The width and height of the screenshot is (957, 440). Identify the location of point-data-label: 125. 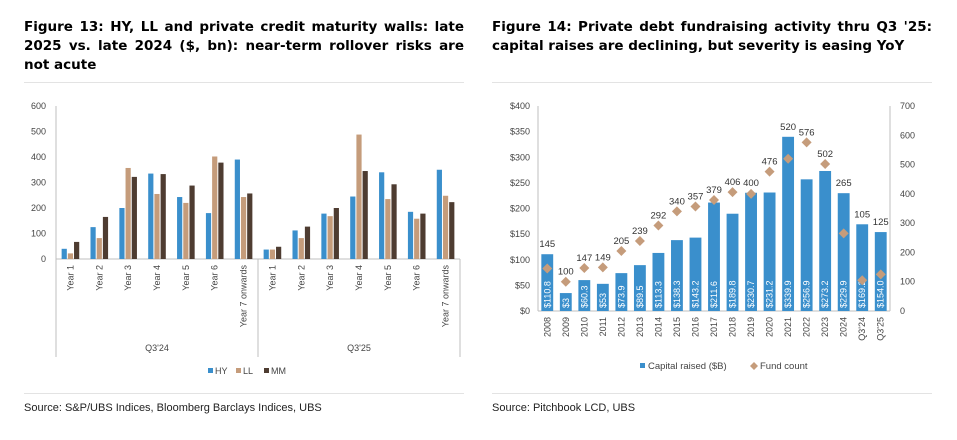
(881, 222).